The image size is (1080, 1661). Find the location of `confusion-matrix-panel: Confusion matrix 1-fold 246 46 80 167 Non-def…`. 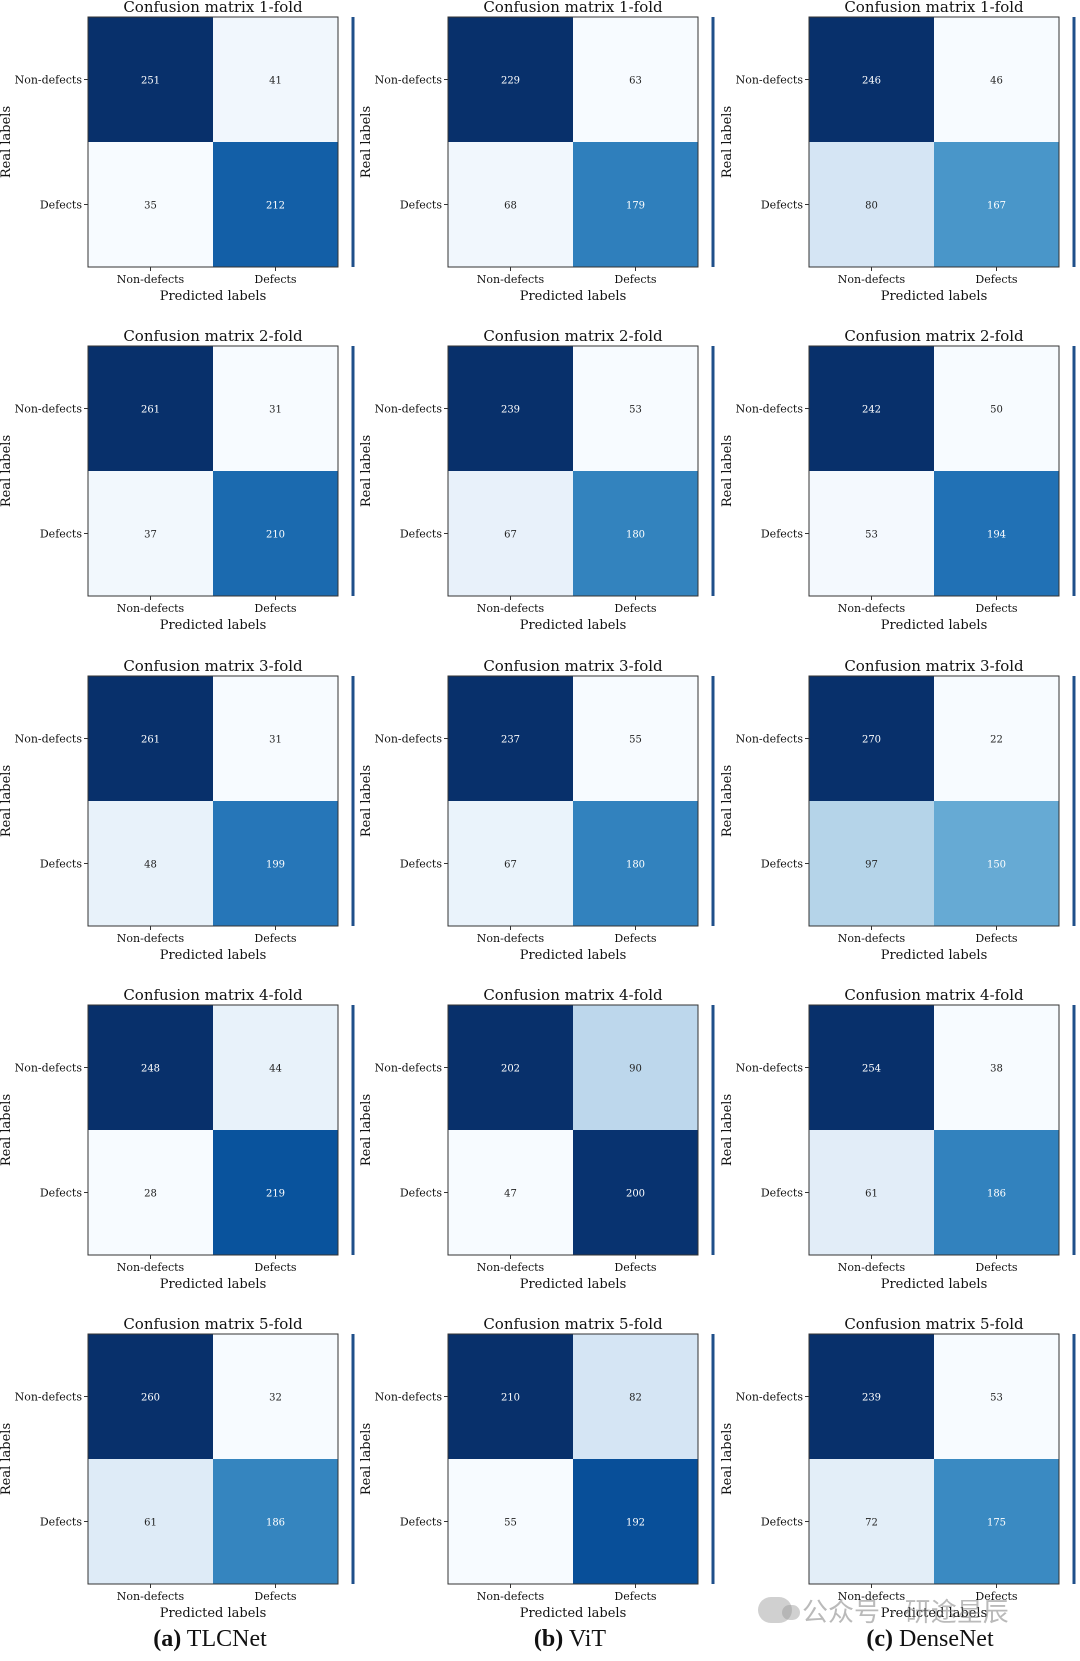

confusion-matrix-panel: Confusion matrix 1-fold 246 46 80 167 Non-def… is located at coordinates (898, 152).